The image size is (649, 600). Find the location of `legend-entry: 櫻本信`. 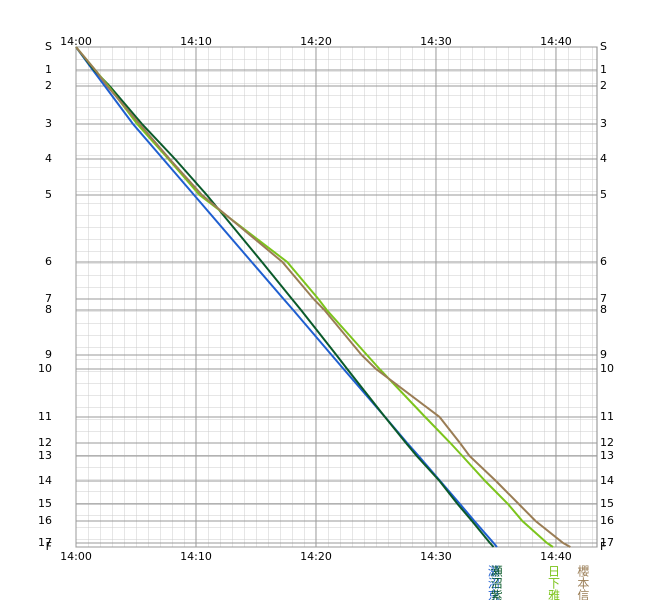

legend-entry: 櫻本信 is located at coordinates (583, 582).